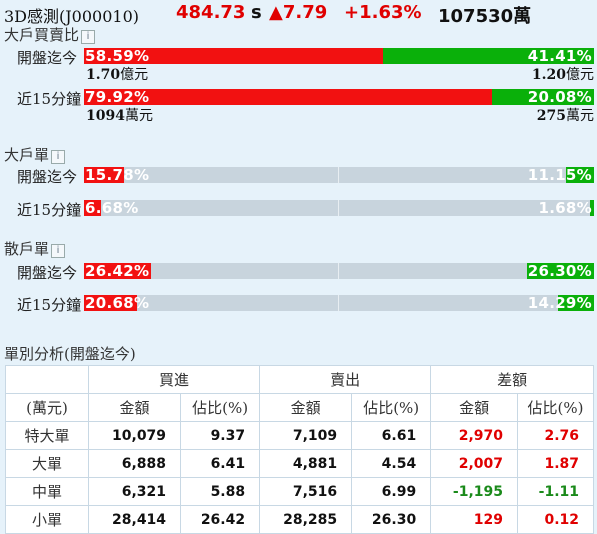 This screenshot has height=534, width=597. What do you see at coordinates (134, 491) in the screenshot?
I see `buy-amount-cell: 6,321` at bounding box center [134, 491].